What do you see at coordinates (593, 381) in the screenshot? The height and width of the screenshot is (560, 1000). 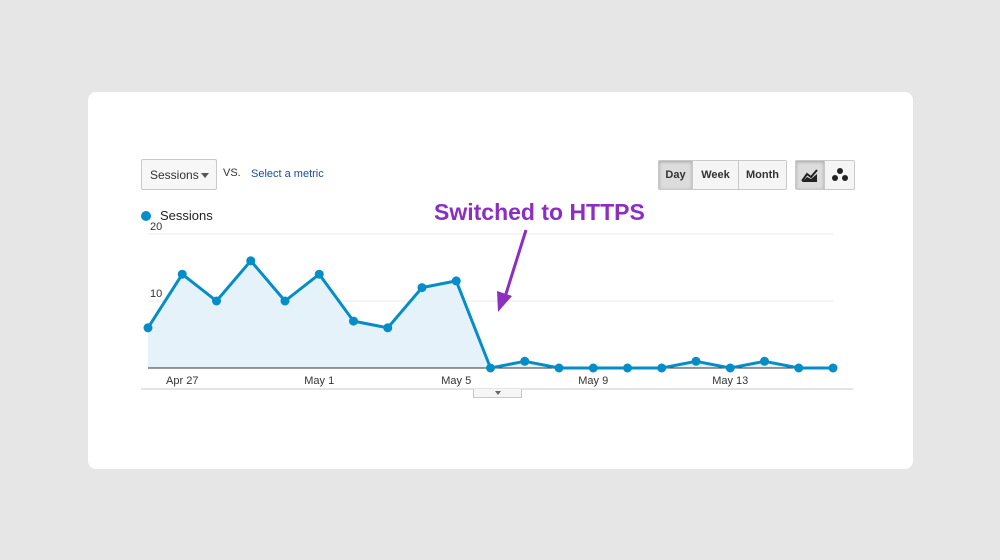 I see `x-tick-label: May 9` at bounding box center [593, 381].